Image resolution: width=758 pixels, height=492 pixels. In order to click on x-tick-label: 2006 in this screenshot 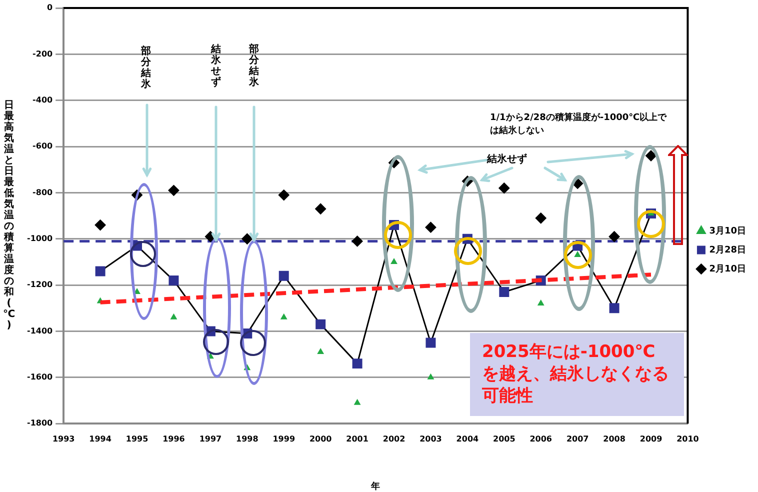, I will do `click(541, 439)`.